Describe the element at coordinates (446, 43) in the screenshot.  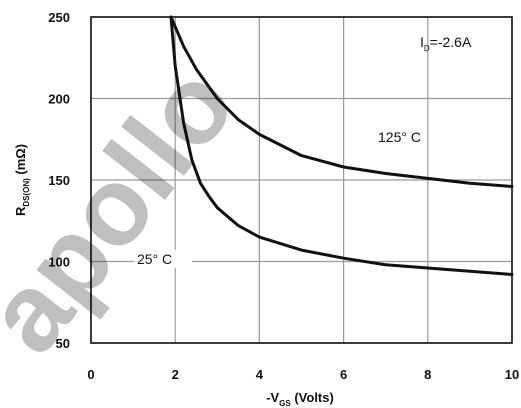
I see `annotation-id: ID=-2.6A` at that location.